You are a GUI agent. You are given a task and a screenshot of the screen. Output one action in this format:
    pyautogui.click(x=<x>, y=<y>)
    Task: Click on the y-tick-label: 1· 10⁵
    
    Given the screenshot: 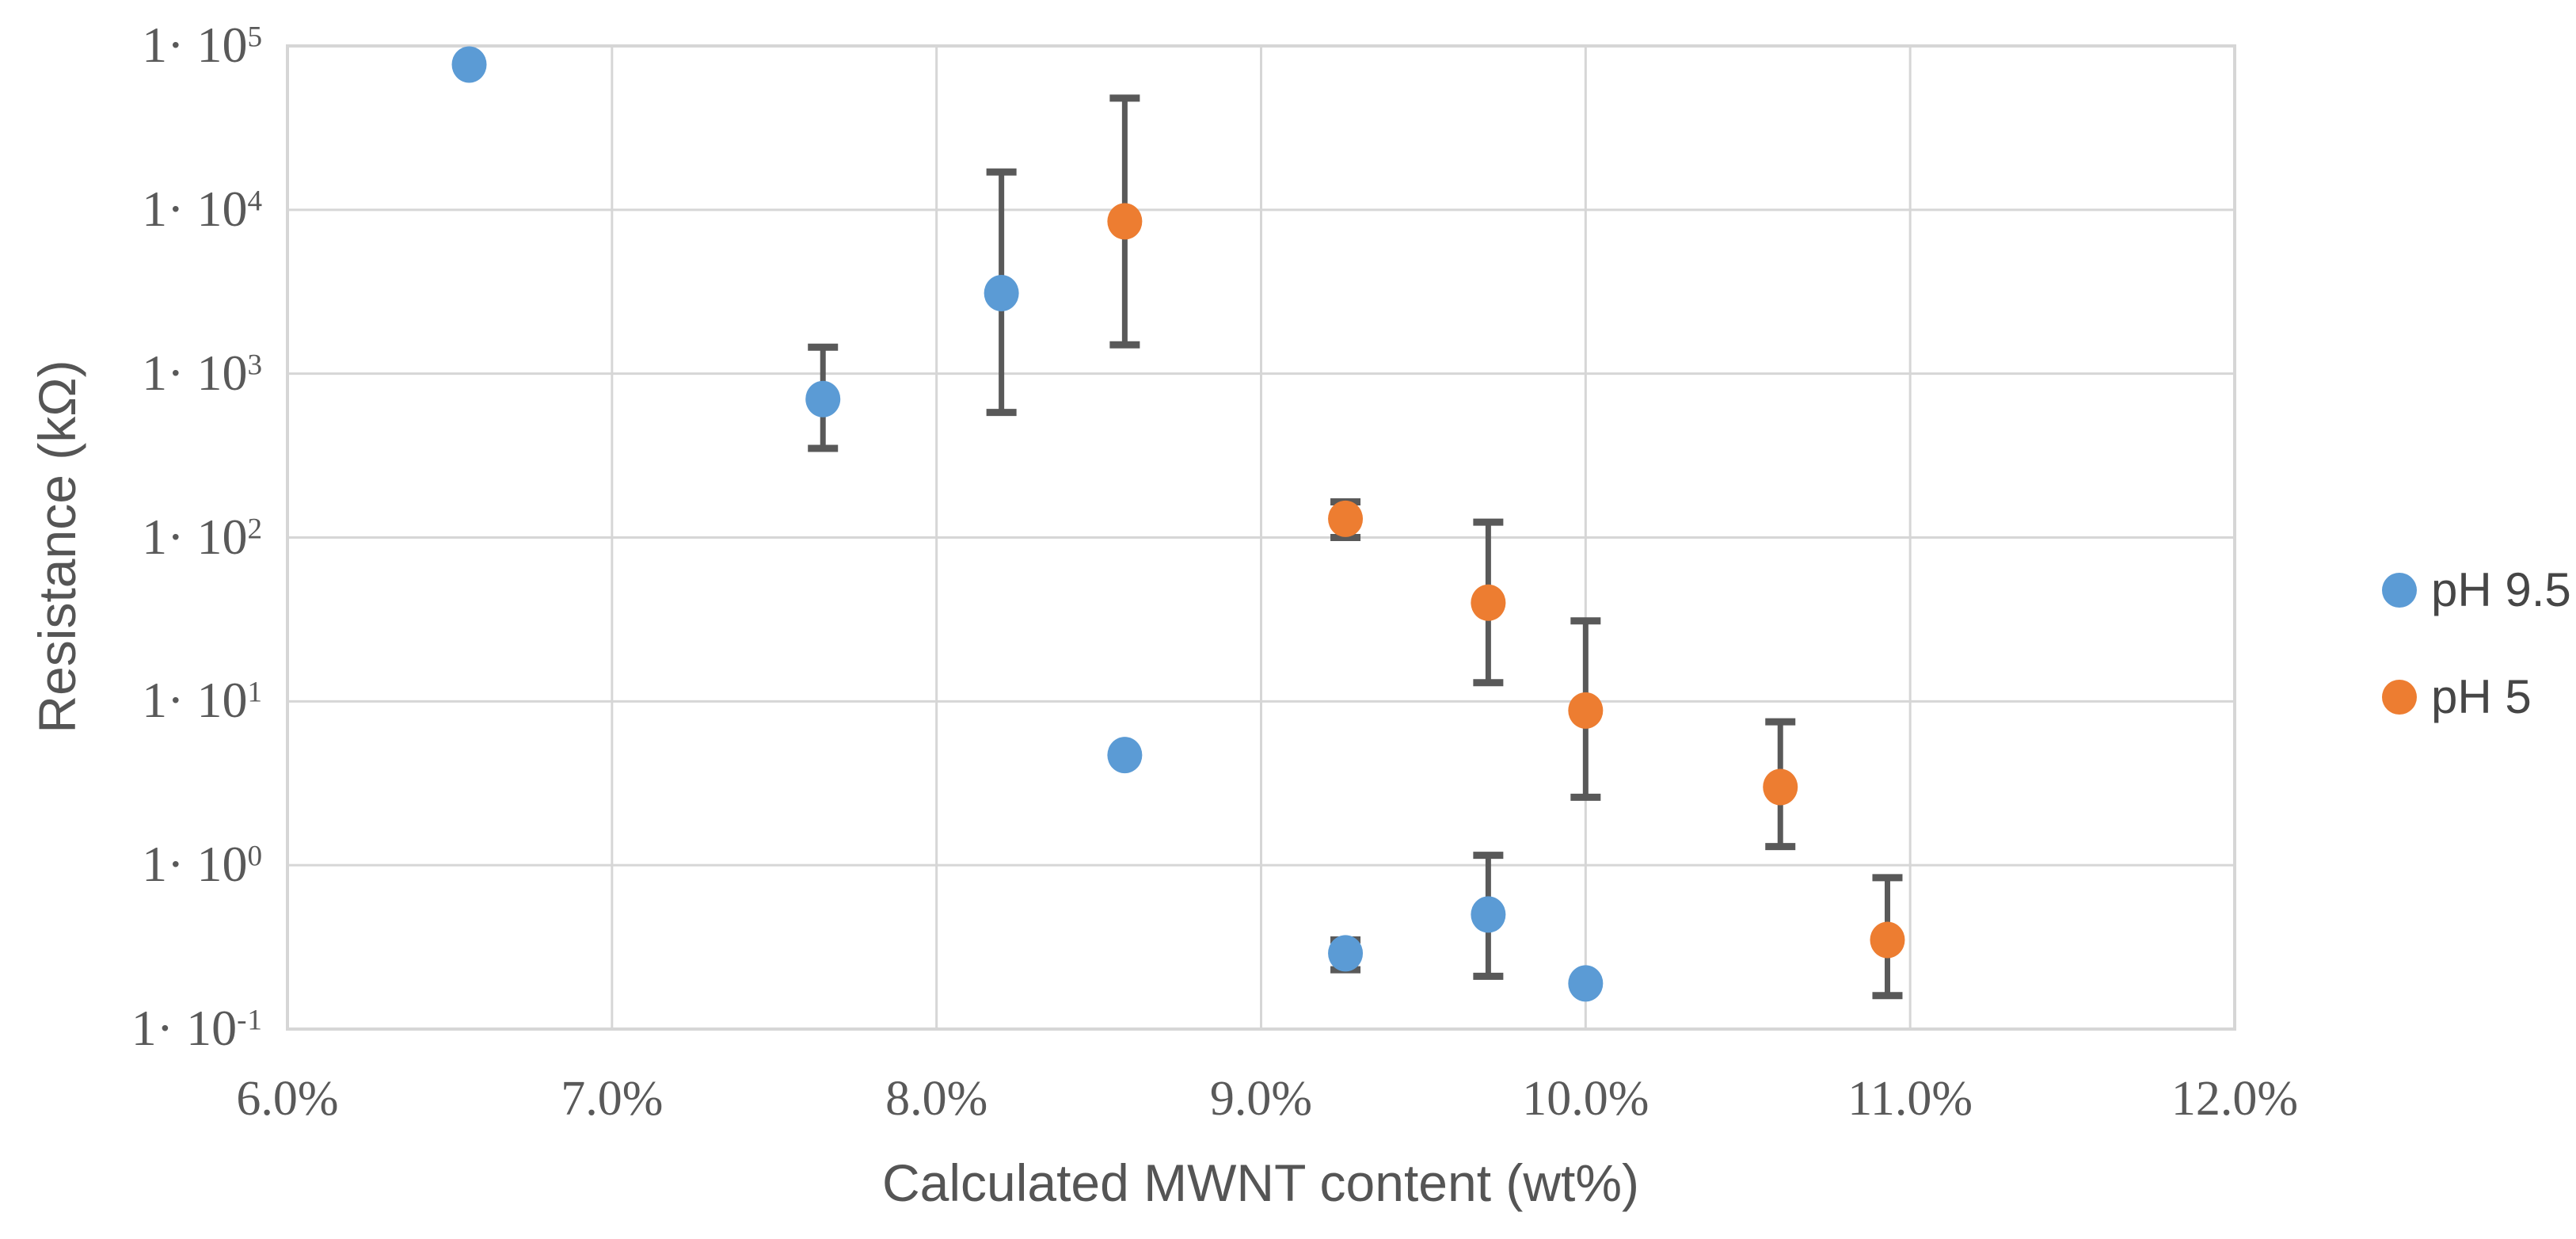 What is the action you would take?
    pyautogui.click(x=202, y=45)
    